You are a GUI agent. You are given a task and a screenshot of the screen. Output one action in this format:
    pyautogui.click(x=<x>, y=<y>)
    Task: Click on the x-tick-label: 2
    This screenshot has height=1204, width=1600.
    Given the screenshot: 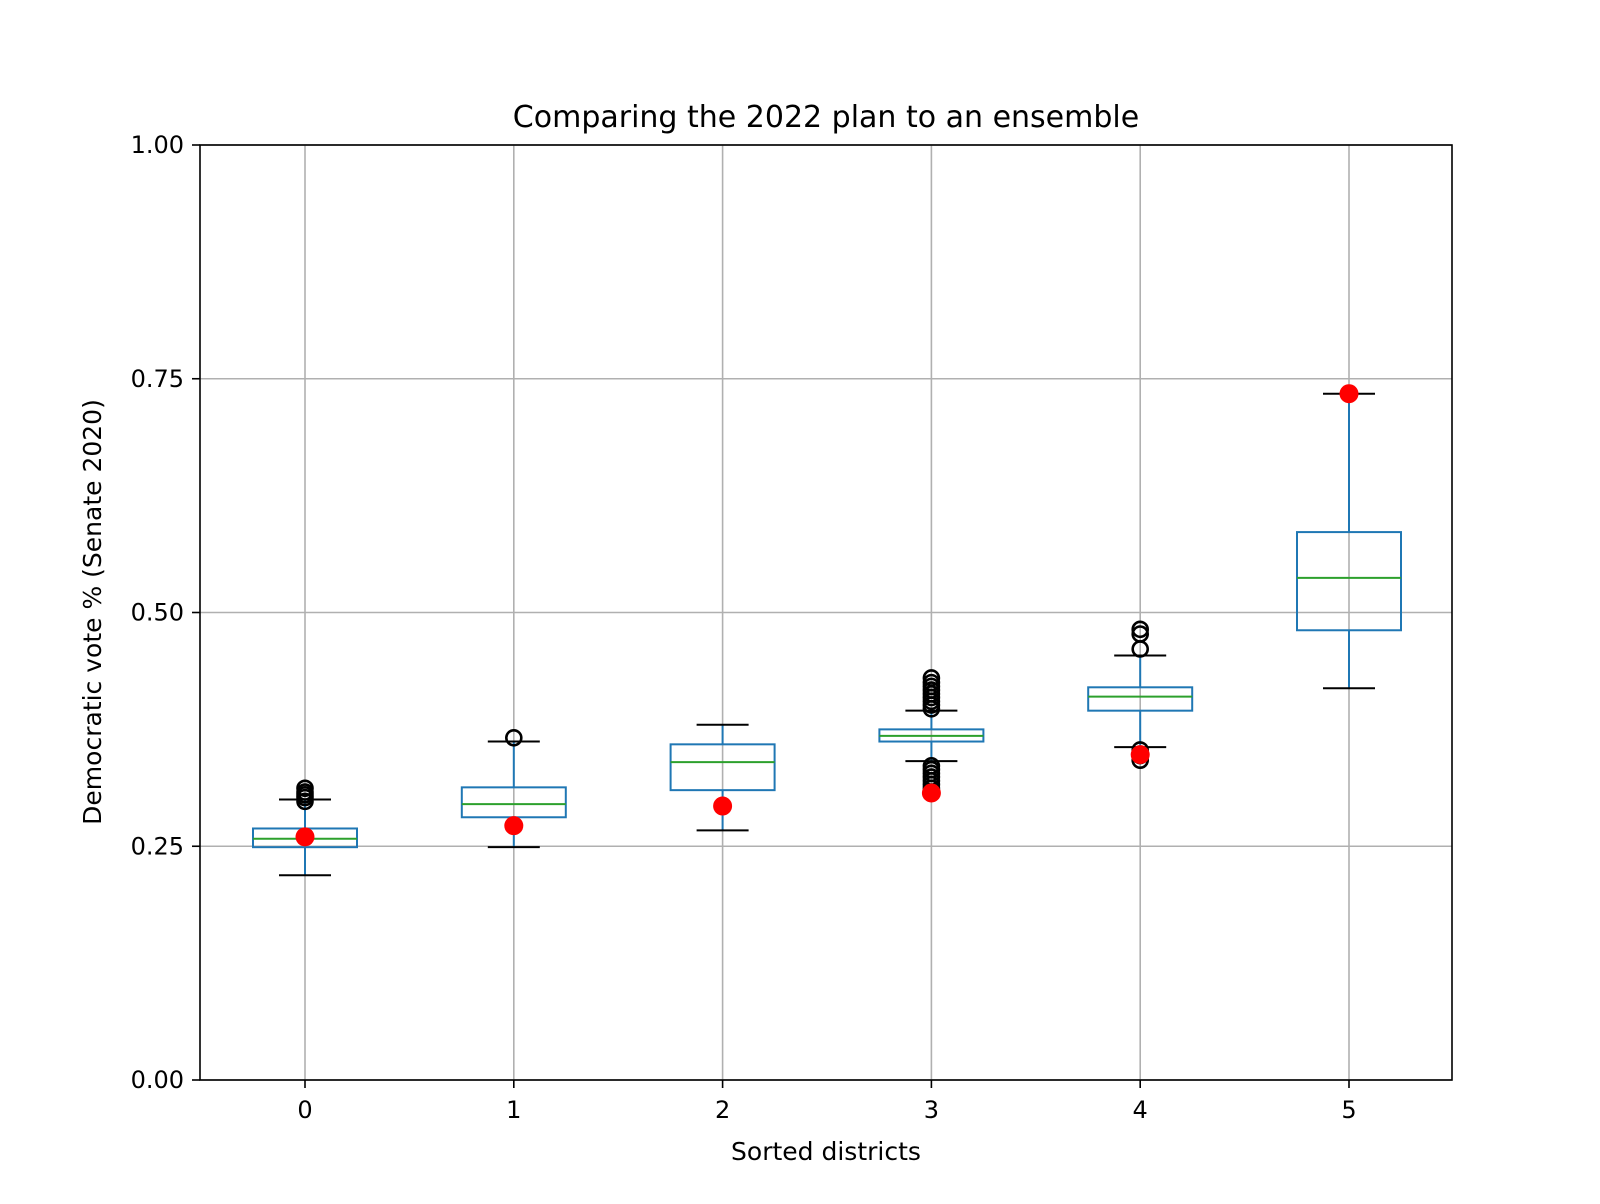 What is the action you would take?
    pyautogui.click(x=722, y=1110)
    